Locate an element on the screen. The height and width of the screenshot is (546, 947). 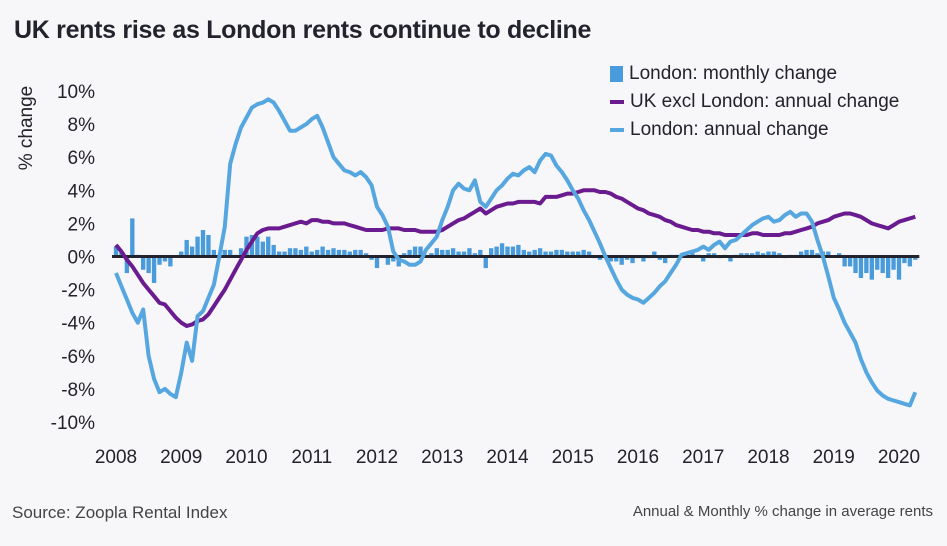
x-tick-label: 2018 is located at coordinates (768, 457).